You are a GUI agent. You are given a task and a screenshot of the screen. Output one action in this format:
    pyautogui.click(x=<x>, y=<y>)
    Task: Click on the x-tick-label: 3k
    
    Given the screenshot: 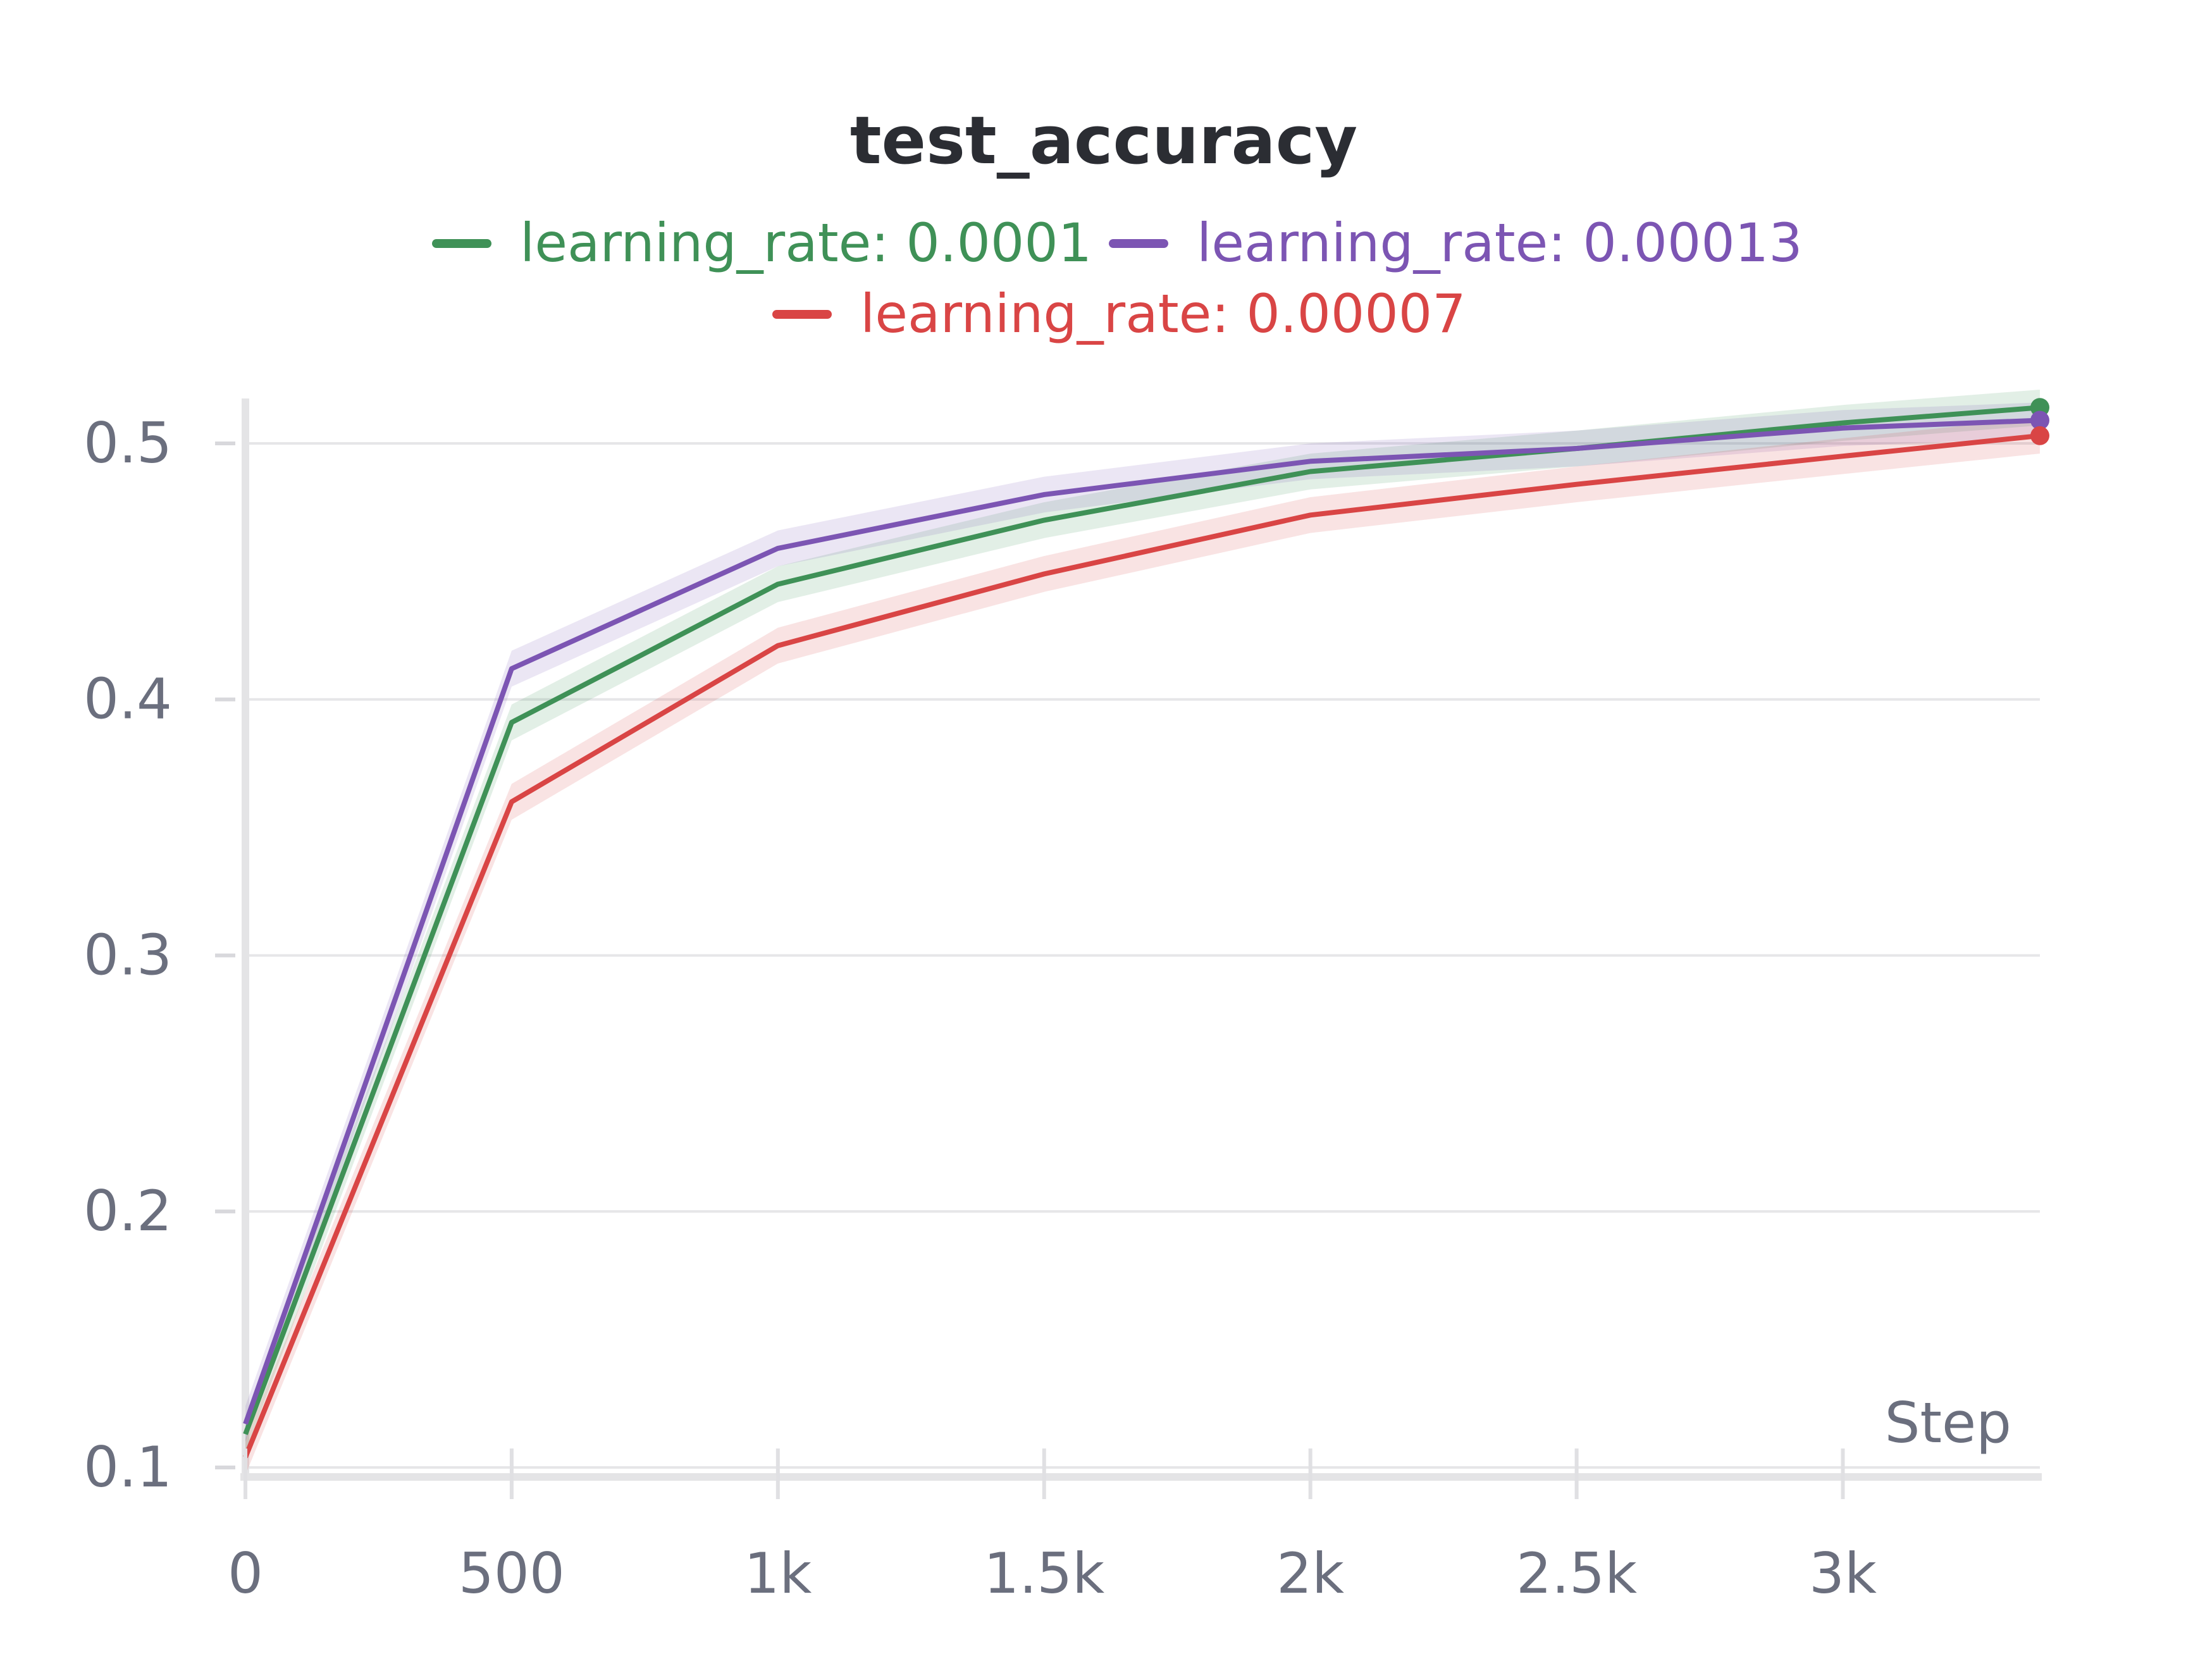 What is the action you would take?
    pyautogui.click(x=1843, y=1573)
    